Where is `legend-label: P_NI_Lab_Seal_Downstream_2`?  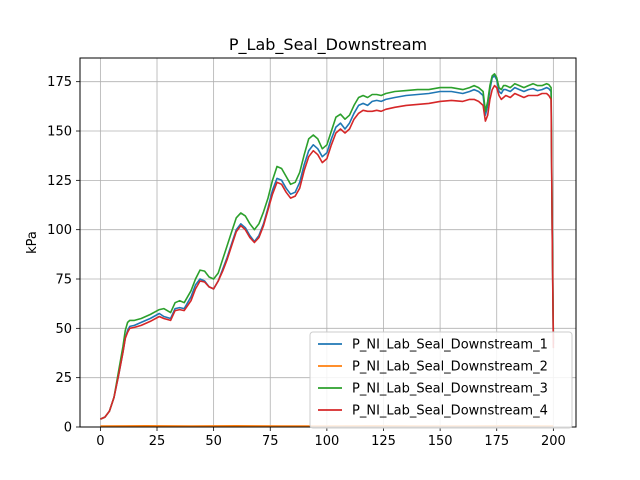 legend-label: P_NI_Lab_Seal_Downstream_2 is located at coordinates (450, 367).